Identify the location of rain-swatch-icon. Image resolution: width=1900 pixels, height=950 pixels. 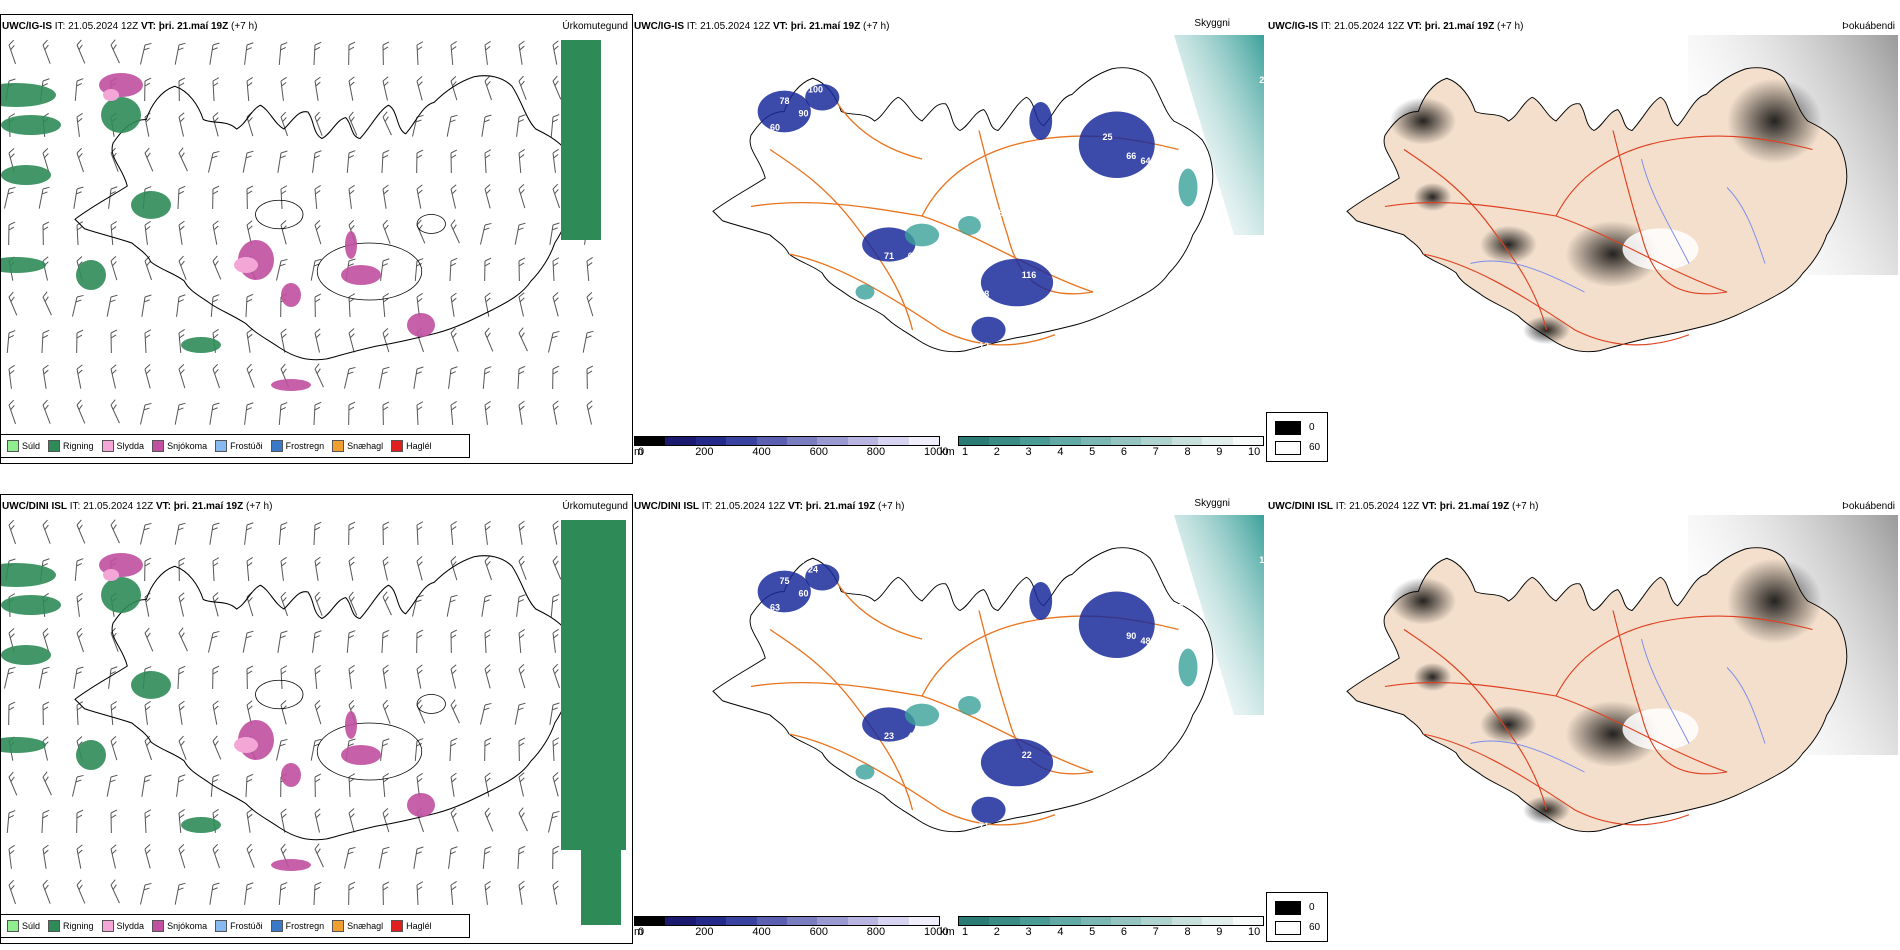
(54, 926).